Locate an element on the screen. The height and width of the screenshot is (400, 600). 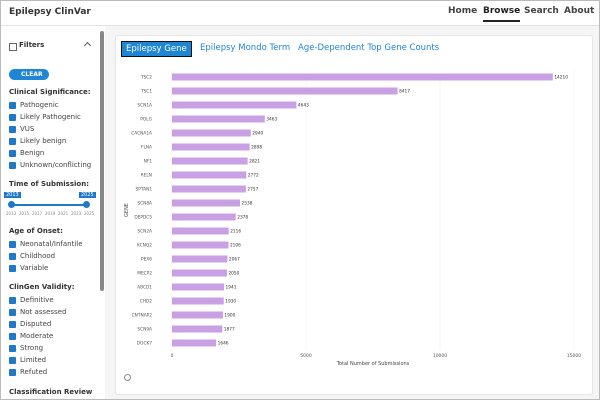
filters-title: Filters is located at coordinates (32, 45).